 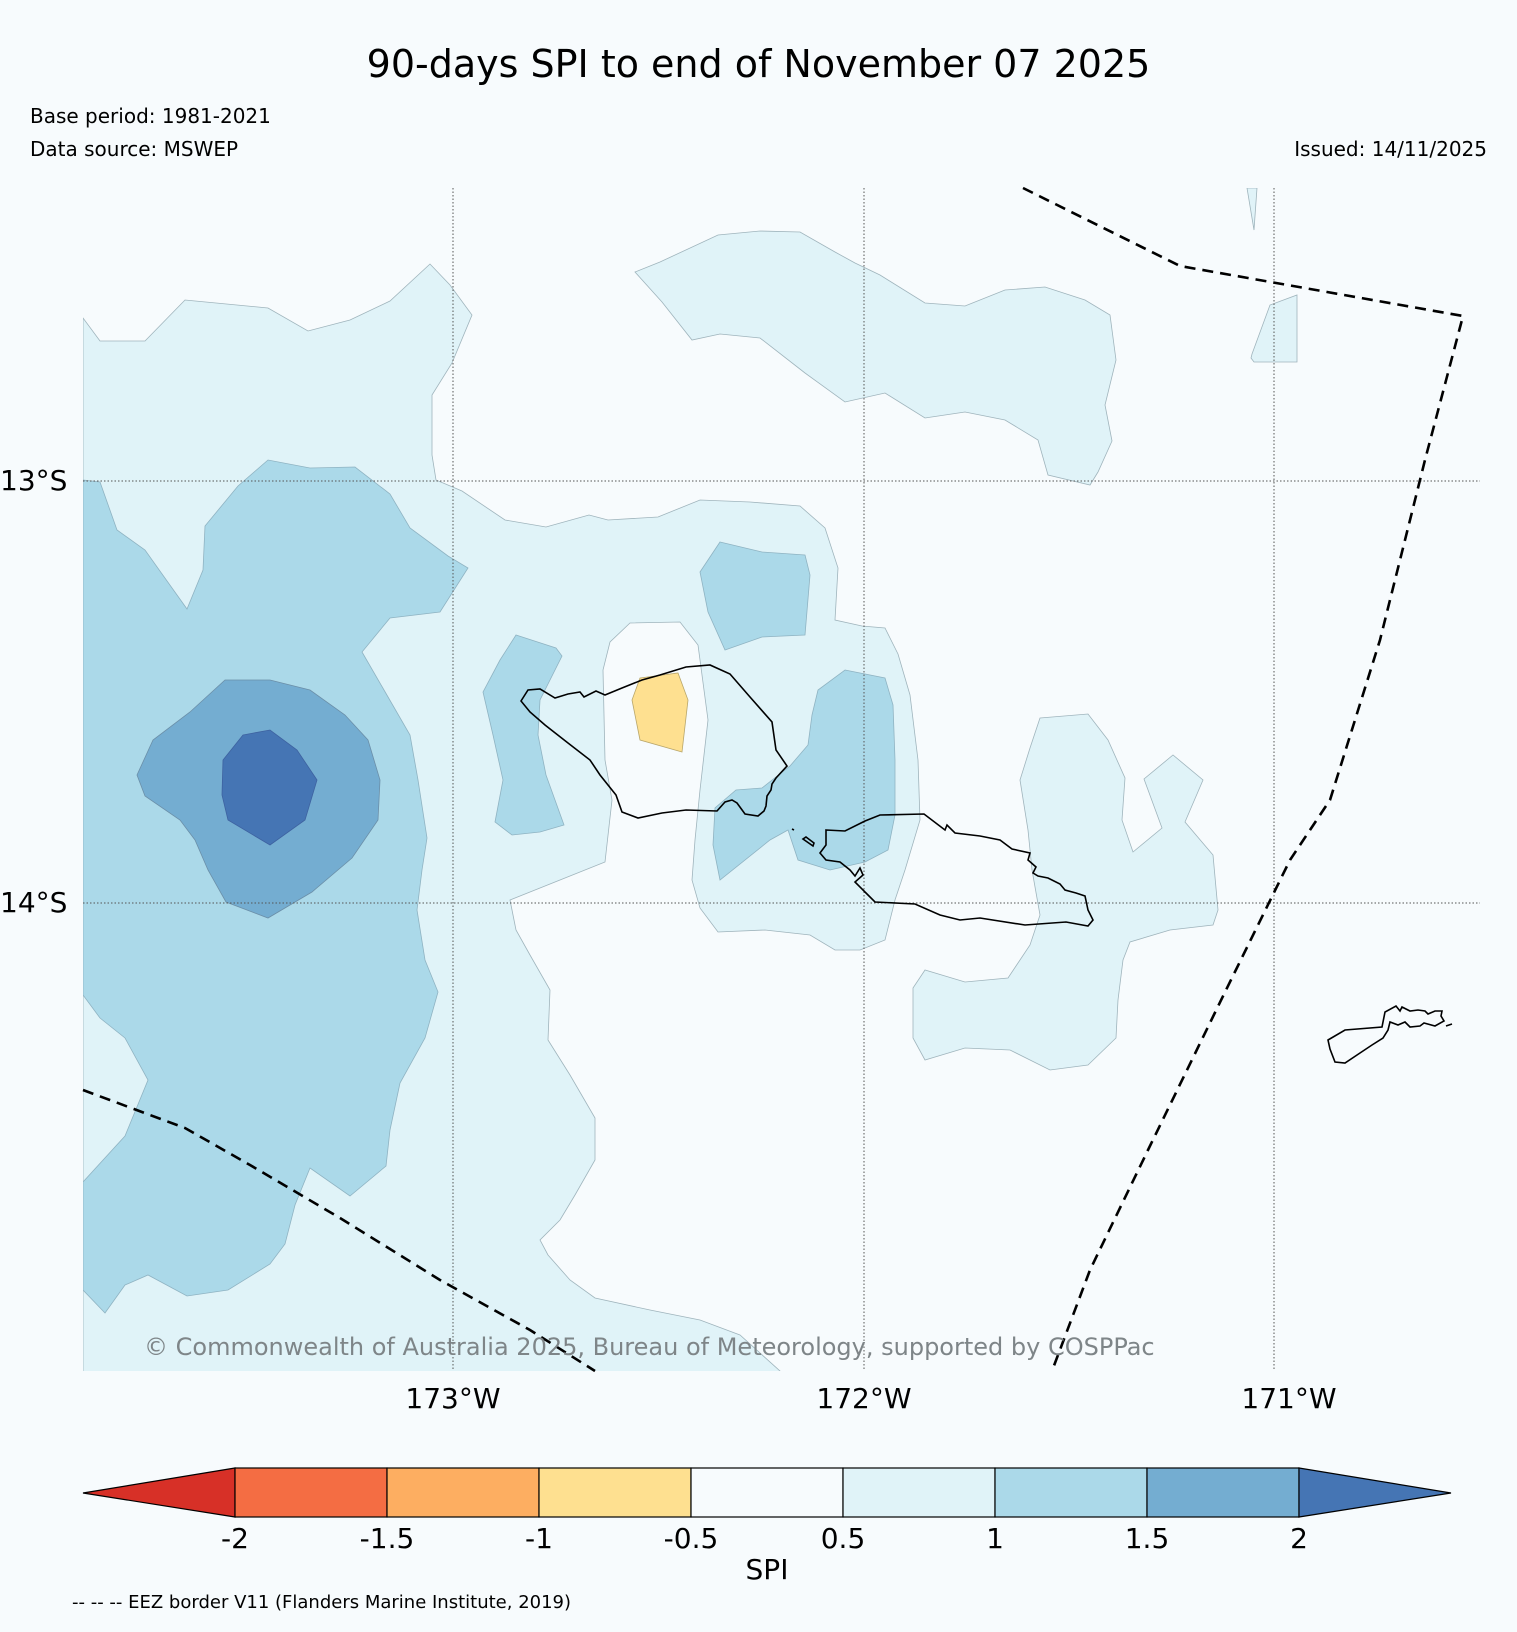 I want to click on colorbar-tick: -0.5, so click(x=691, y=1538).